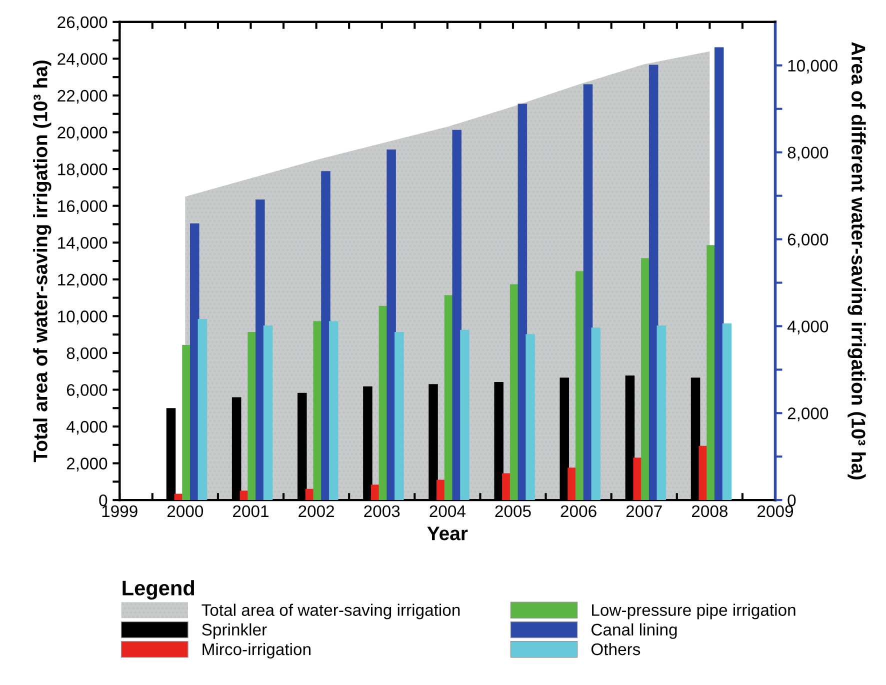 This screenshot has height=685, width=886. Describe the element at coordinates (615, 649) in the screenshot. I see `legend-label: Others` at that location.